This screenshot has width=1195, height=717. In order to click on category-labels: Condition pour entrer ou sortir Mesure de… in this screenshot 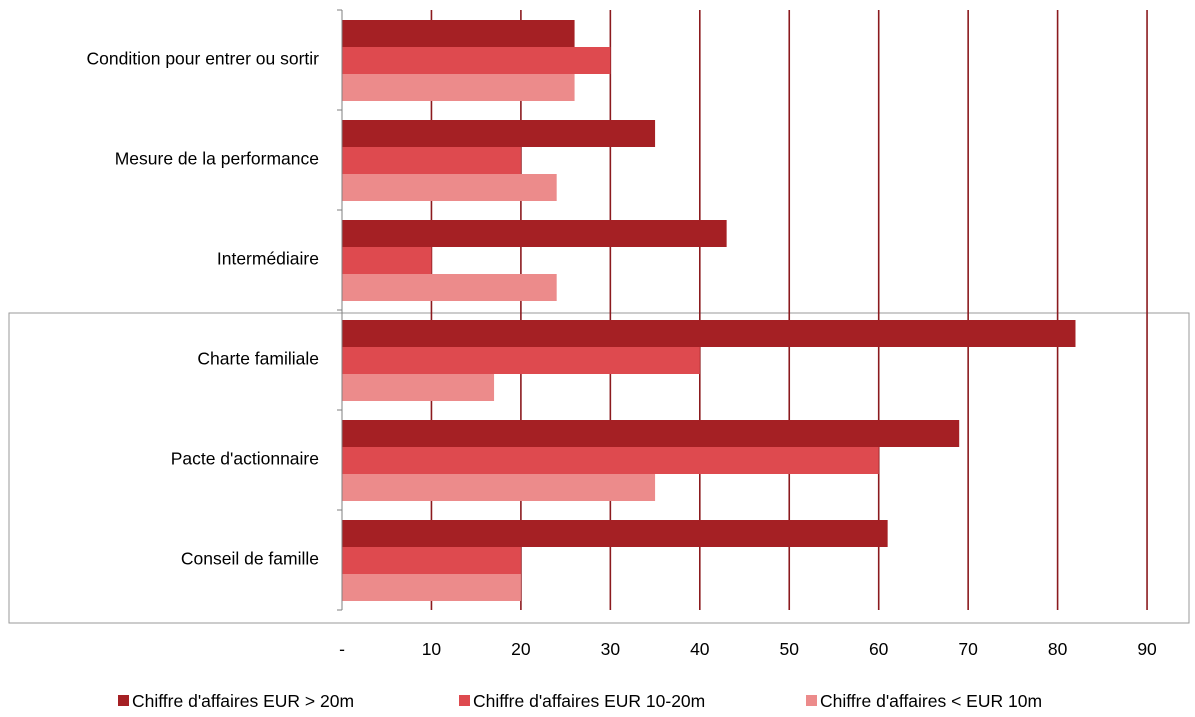, I will do `click(203, 309)`.